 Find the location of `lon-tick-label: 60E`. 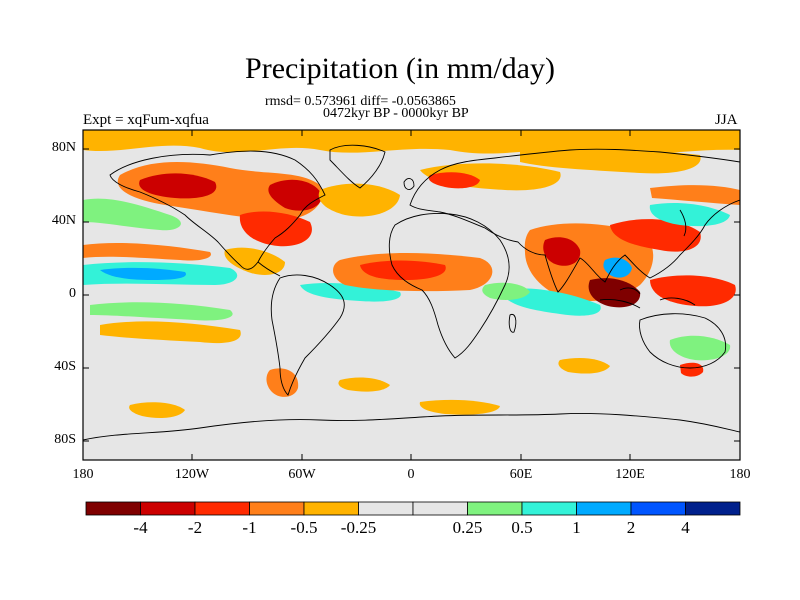

lon-tick-label: 60E is located at coordinates (521, 474).